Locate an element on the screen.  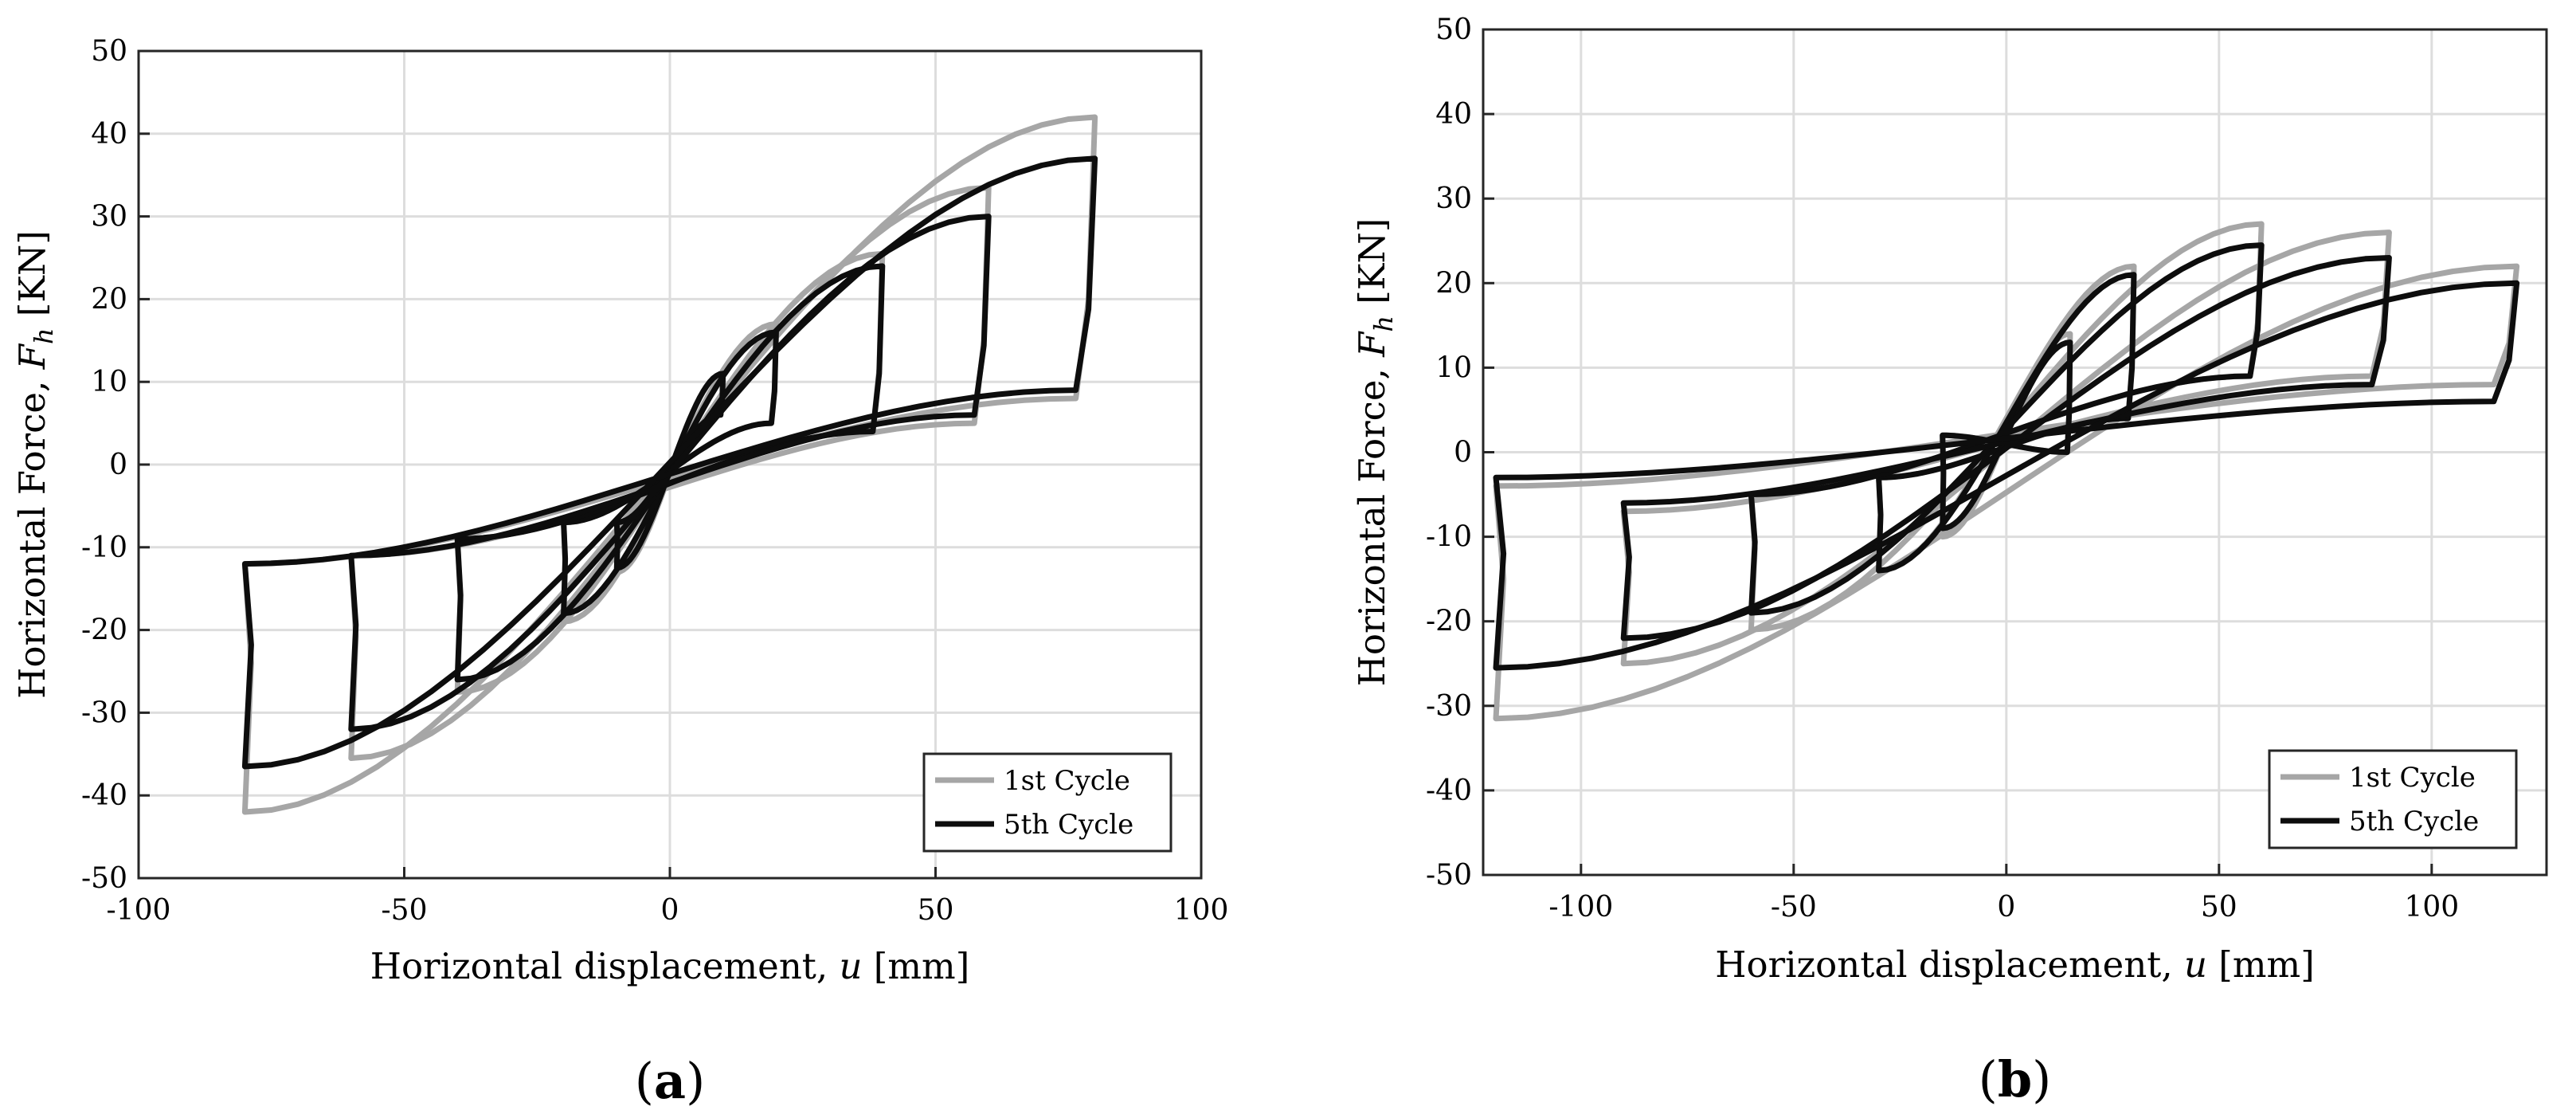
chart-b-panel-letter: b is located at coordinates (2015, 1079).